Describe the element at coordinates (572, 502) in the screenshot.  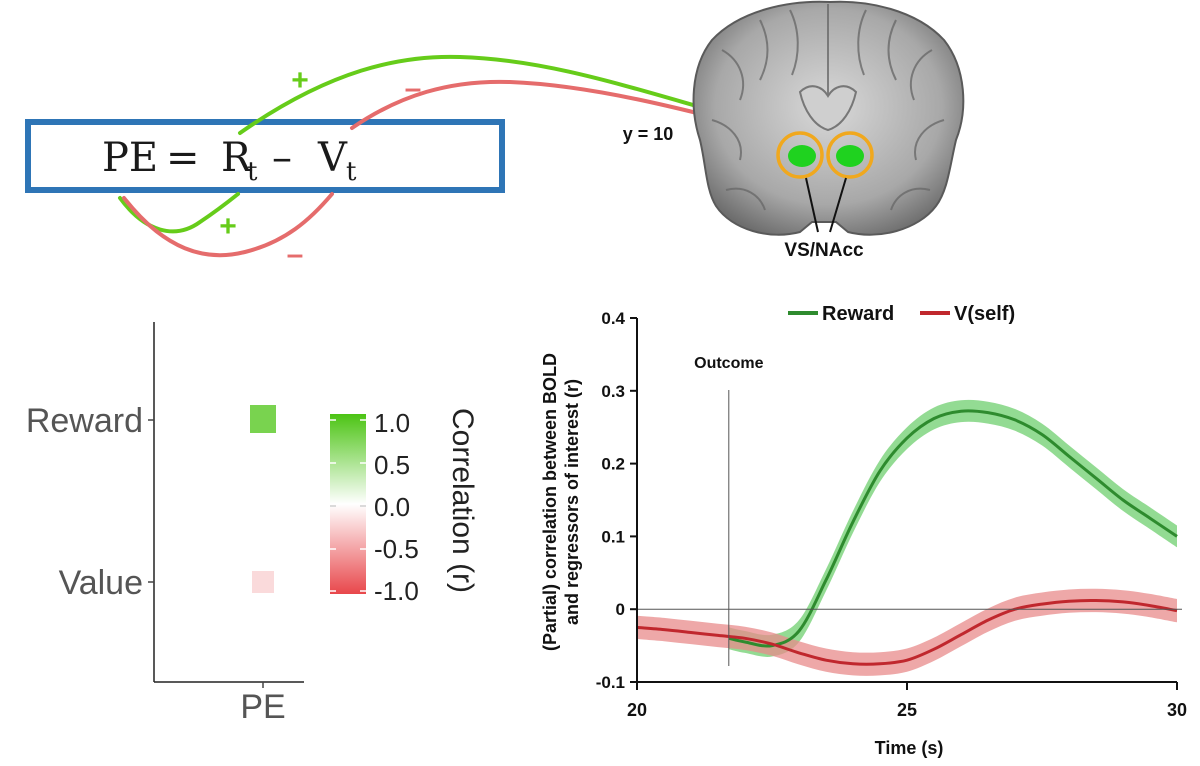
I see `y-axis-label-line2: and regressors of interest (r)` at that location.